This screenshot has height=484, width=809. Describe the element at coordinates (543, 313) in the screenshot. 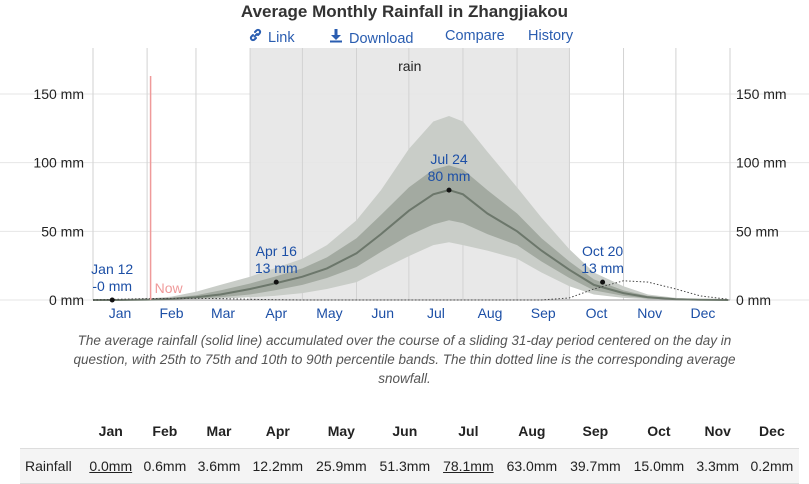

I see `x-tick-sep: Sep` at that location.